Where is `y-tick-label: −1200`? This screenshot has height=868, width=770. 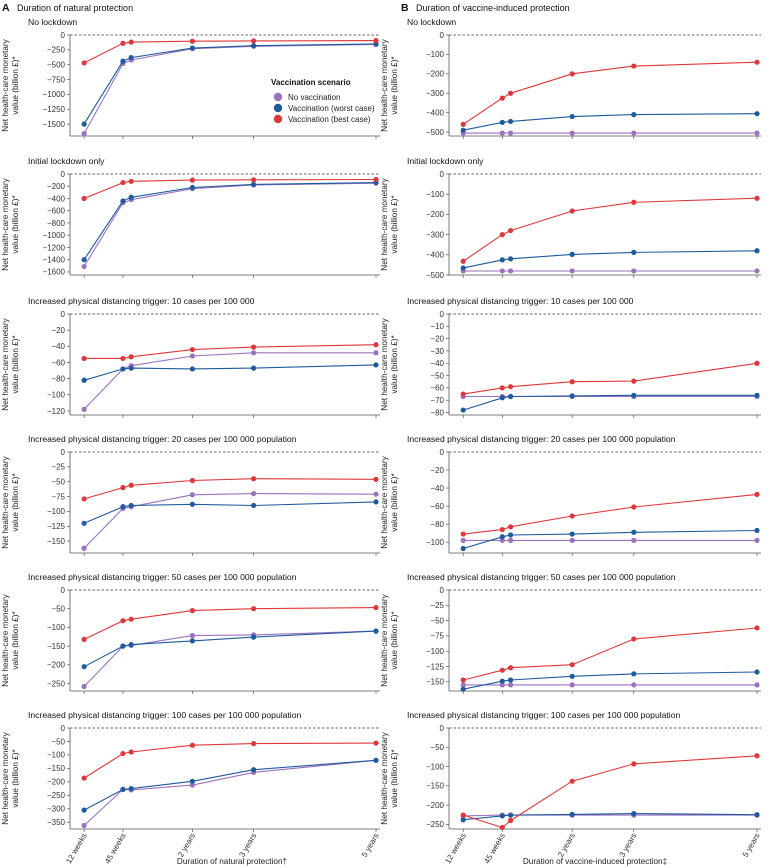
y-tick-label: −1200 is located at coordinates (54, 247).